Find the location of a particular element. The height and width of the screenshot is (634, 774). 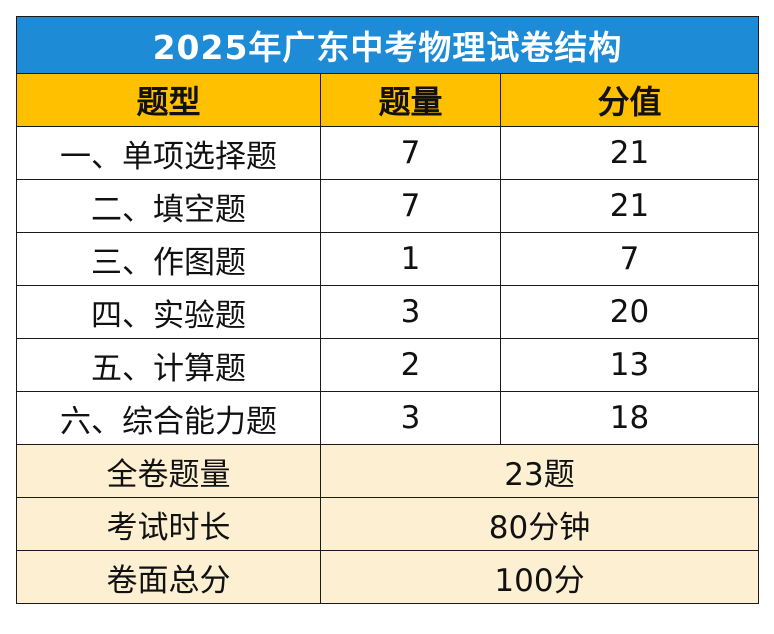

table-row: 一、单项选择题 7 21 is located at coordinates (387, 153).